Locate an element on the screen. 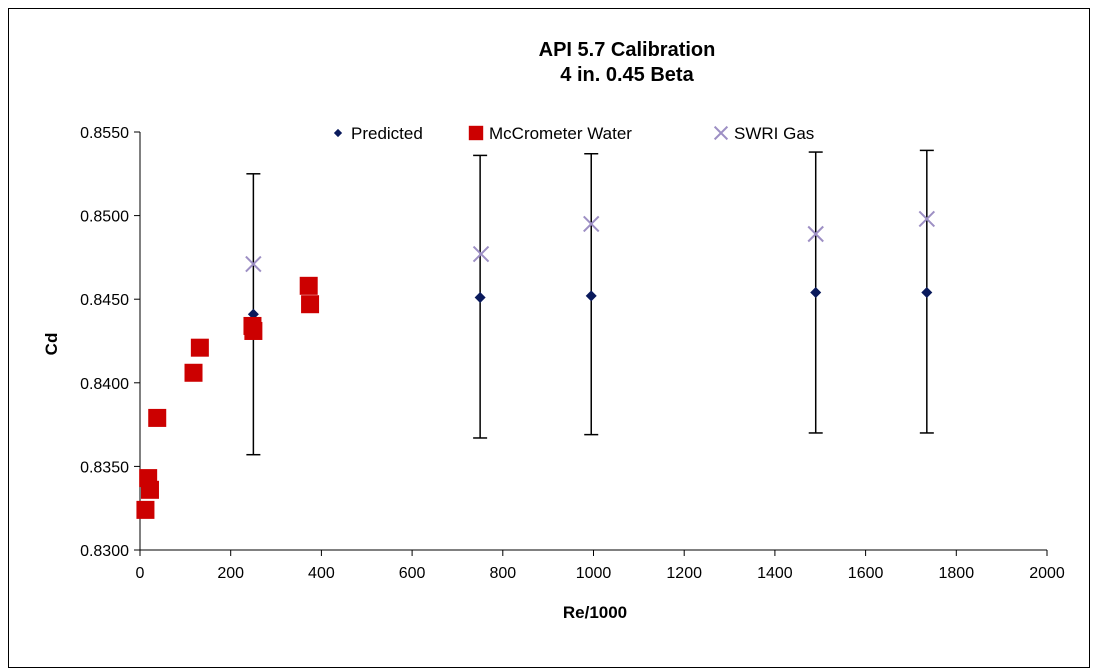  swri-gas-point is located at coordinates (481, 254).